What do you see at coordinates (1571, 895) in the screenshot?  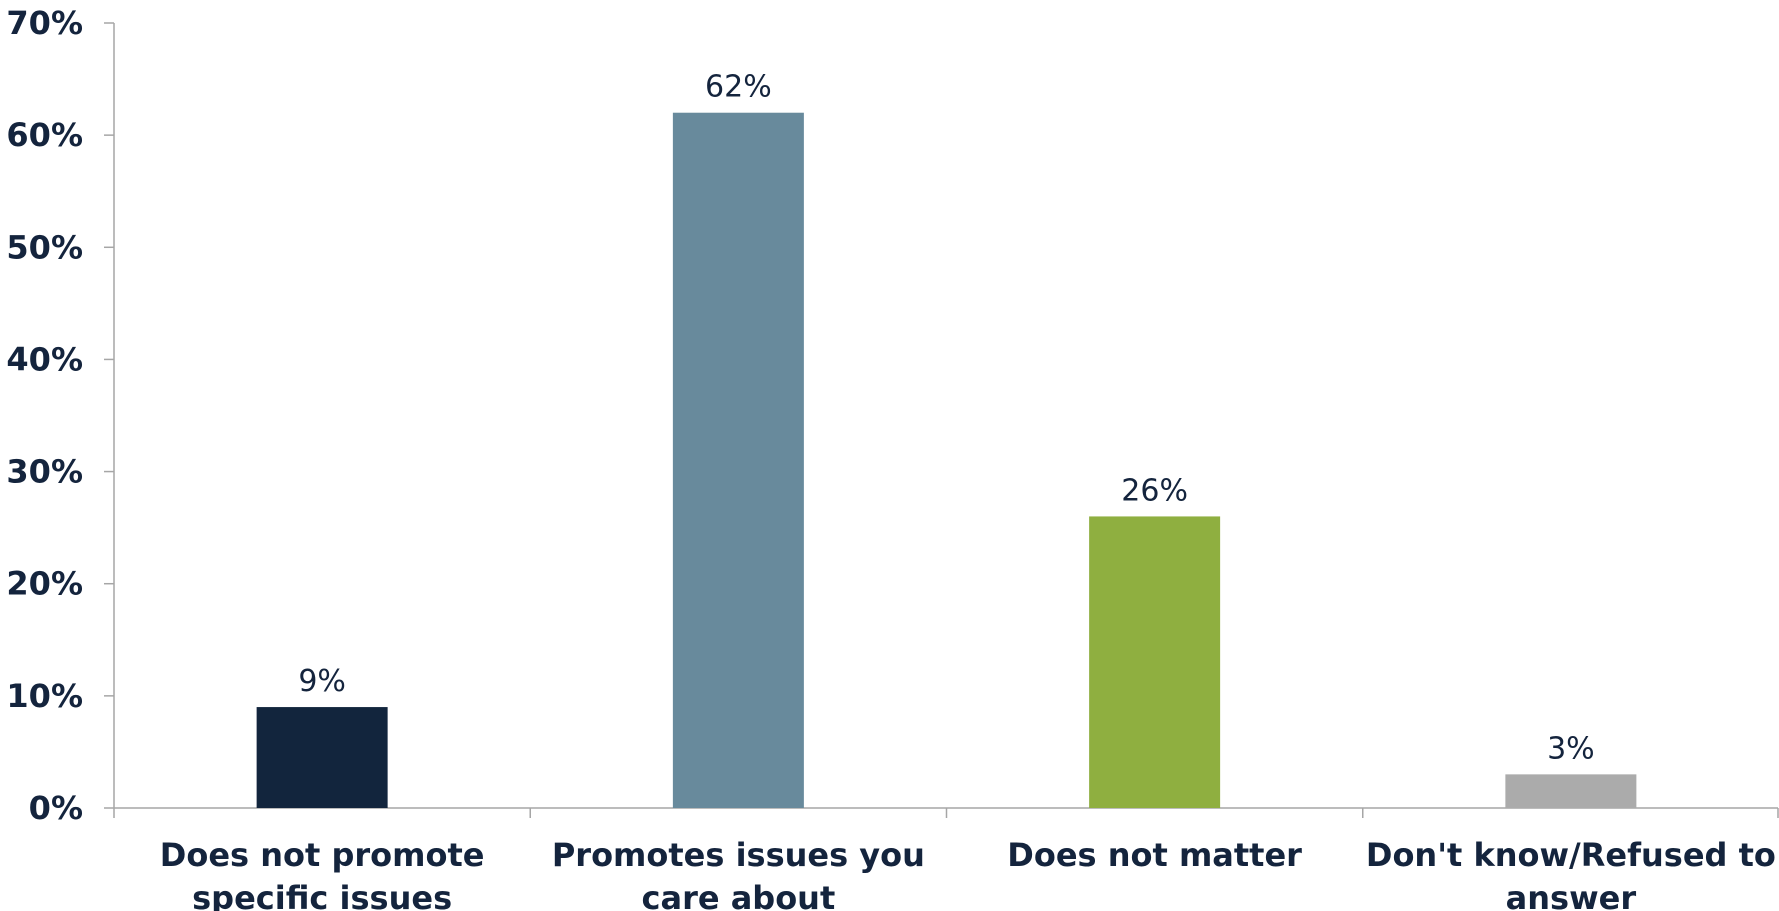 I see `x-tick-label-line: answer` at bounding box center [1571, 895].